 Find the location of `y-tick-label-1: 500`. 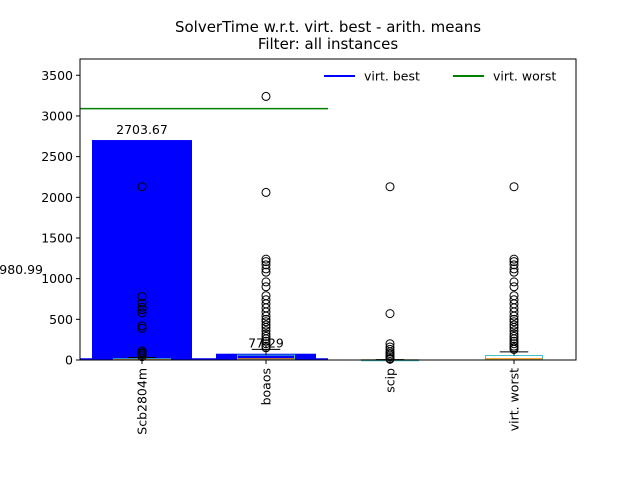

y-tick-label-1: 500 is located at coordinates (61, 319).